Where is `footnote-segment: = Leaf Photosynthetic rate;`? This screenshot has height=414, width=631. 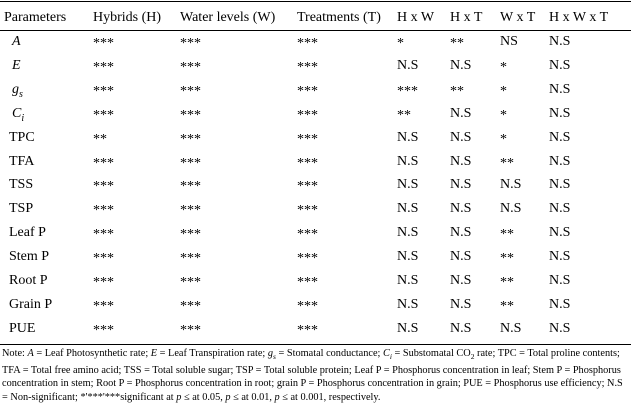 footnote-segment: = Leaf Photosynthetic rate; is located at coordinates (92, 353).